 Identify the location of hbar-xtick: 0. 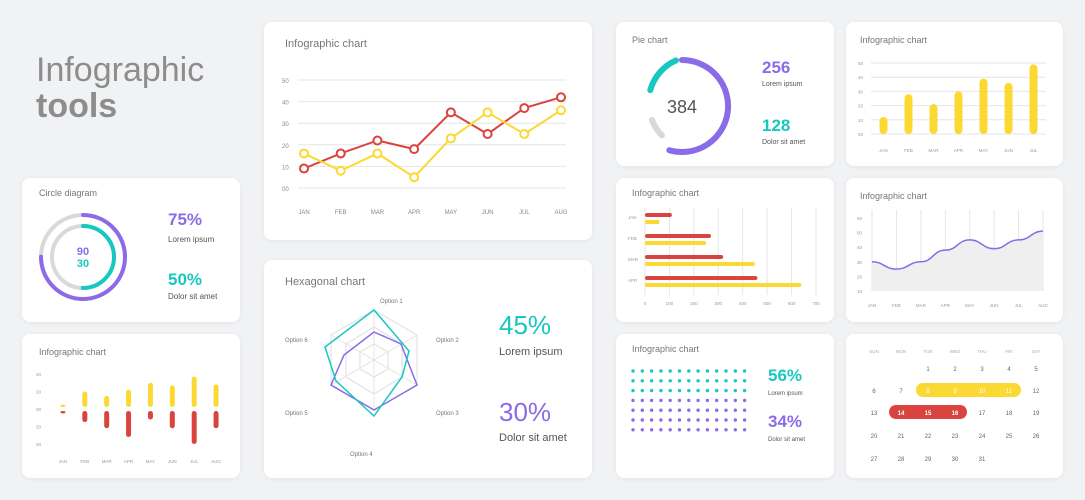
(645, 303).